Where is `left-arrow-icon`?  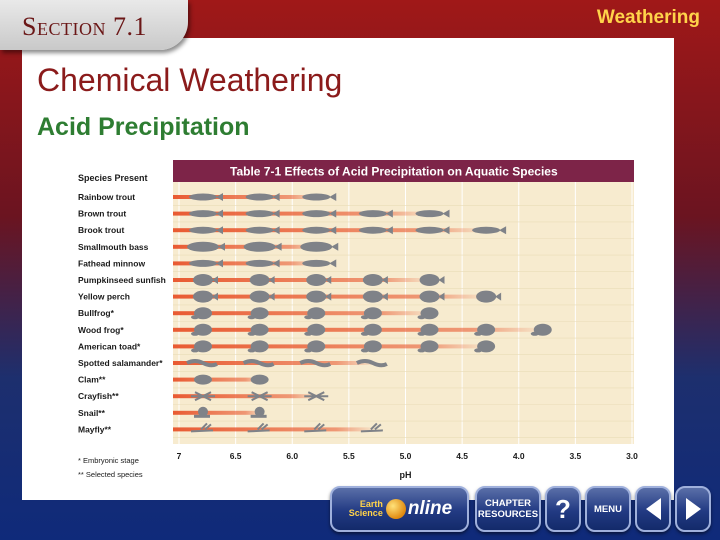
left-arrow-icon is located at coordinates (653, 509).